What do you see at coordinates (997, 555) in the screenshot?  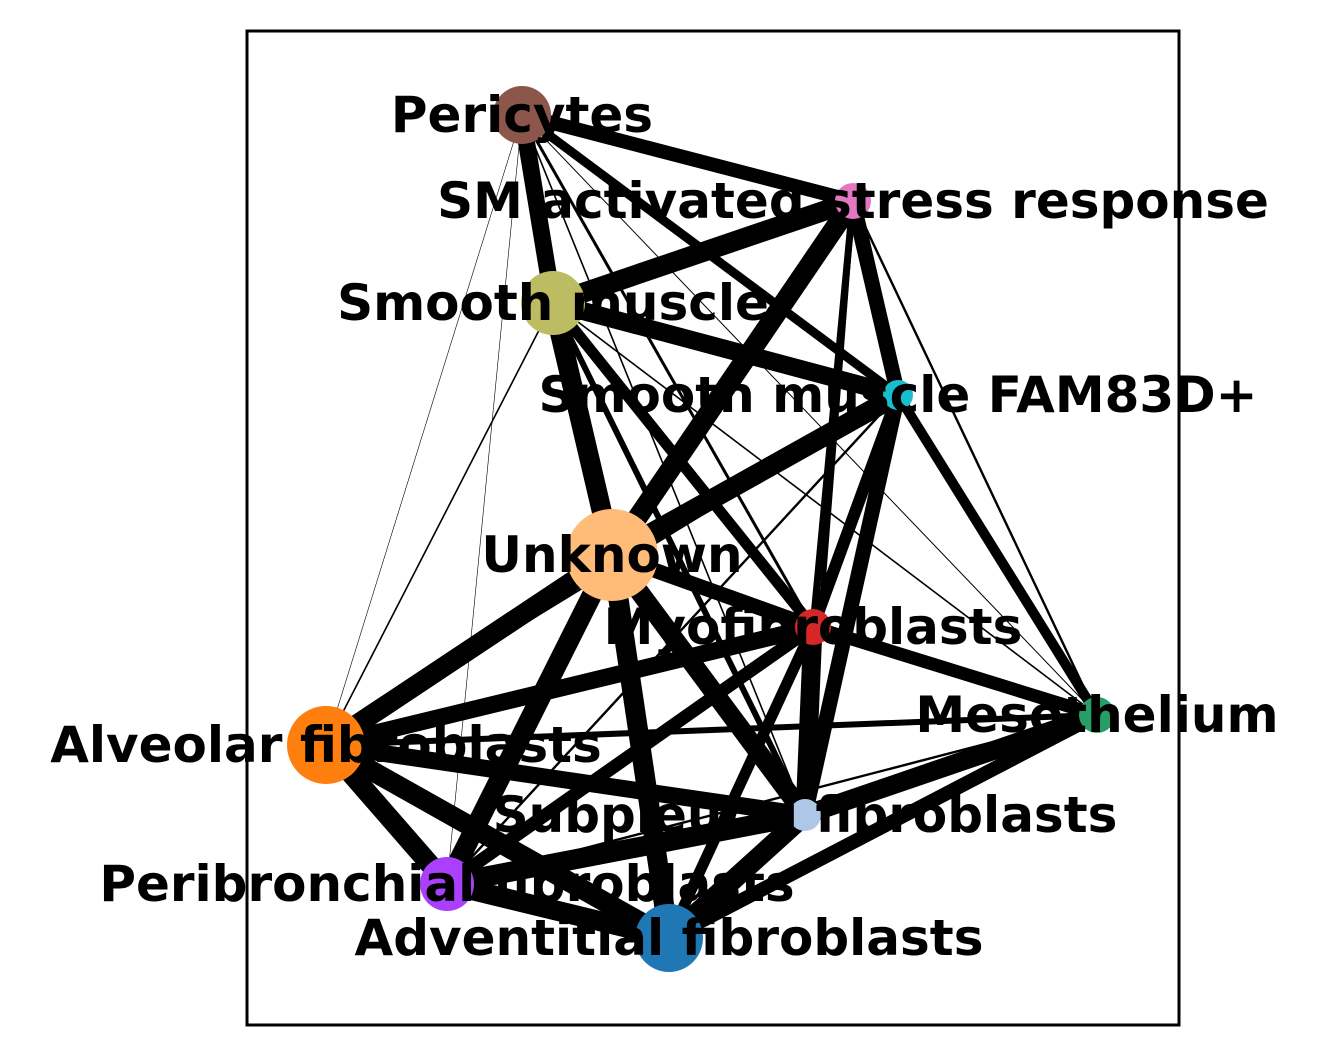 I see `edge-smooth_muscle_fam83d-mesothelium` at bounding box center [997, 555].